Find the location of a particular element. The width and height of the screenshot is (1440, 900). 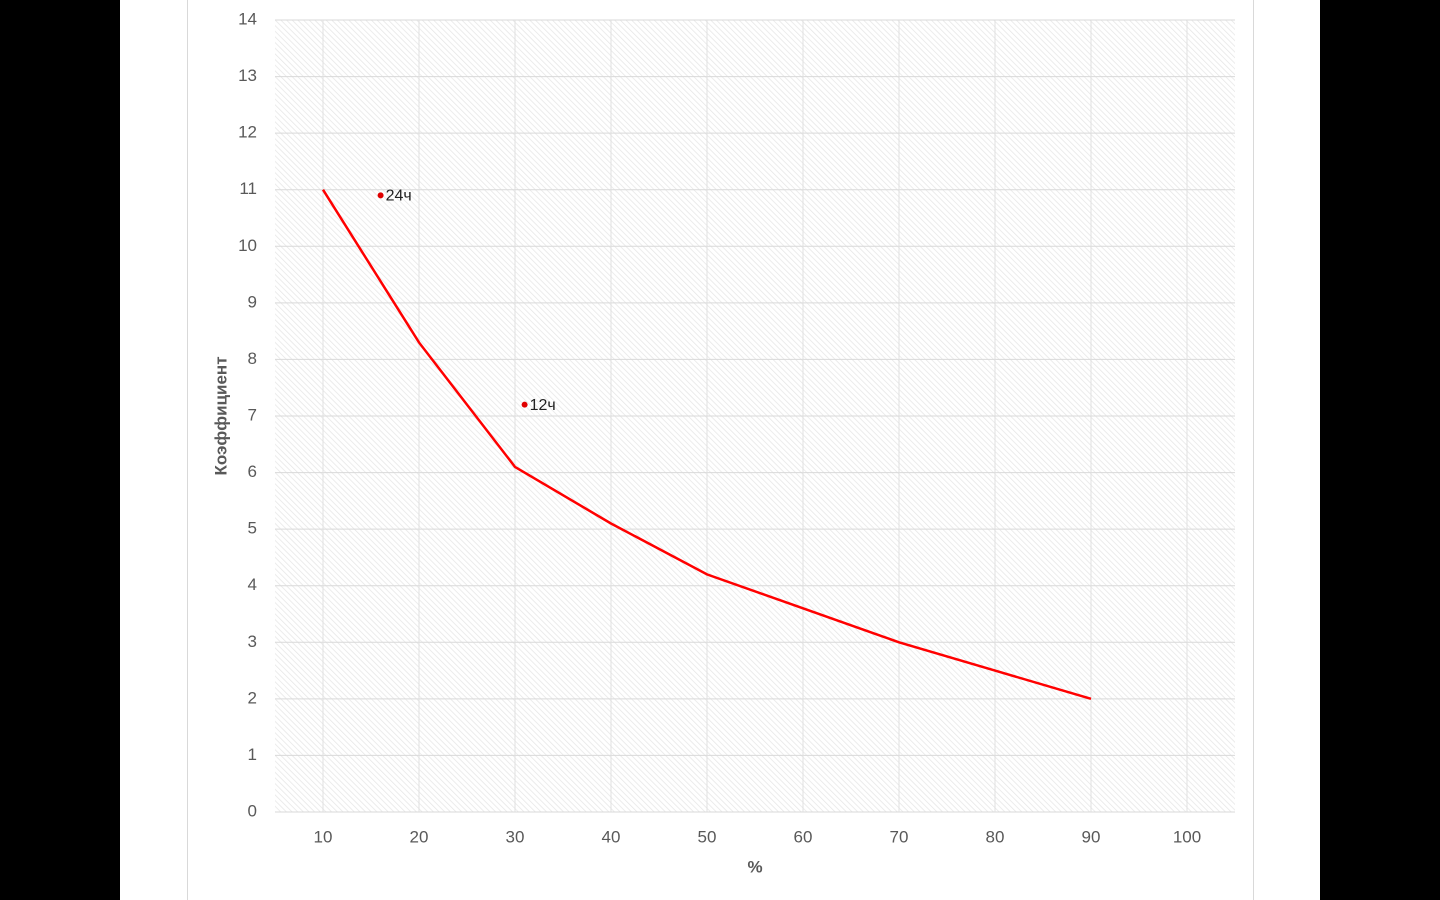

y-tick-label: 2 is located at coordinates (252, 697).